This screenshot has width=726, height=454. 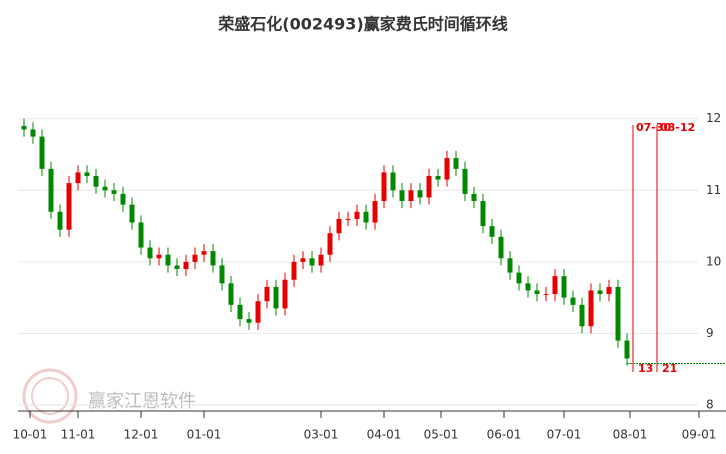 I want to click on x-tick-label: 07-01, so click(x=564, y=435).